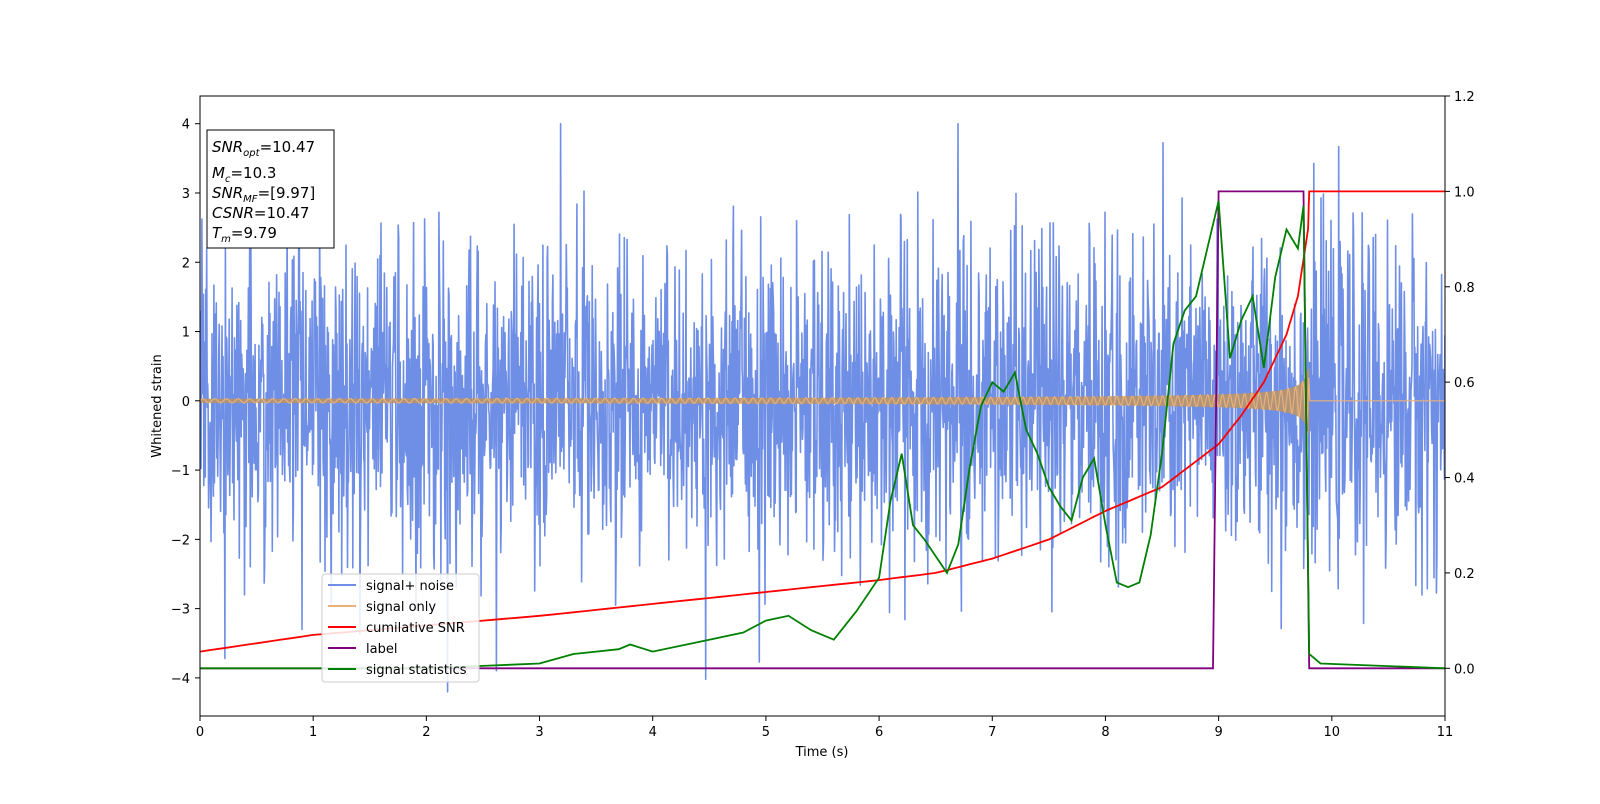  I want to click on x-axis-label: Time (s), so click(822, 752).